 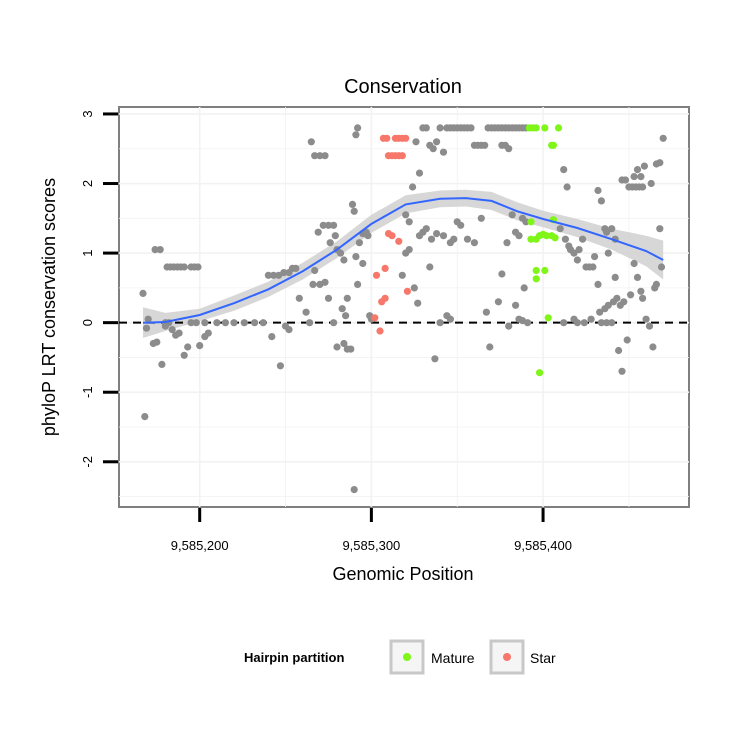 What do you see at coordinates (403, 87) in the screenshot?
I see `chart-title: Conservation` at bounding box center [403, 87].